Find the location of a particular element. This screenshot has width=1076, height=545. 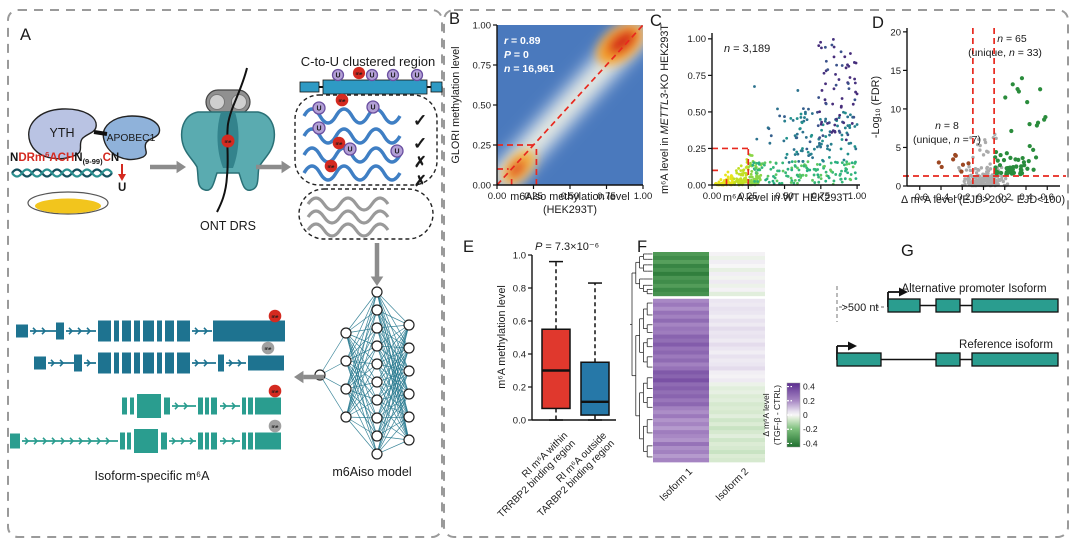

seq-red2: ACH is located at coordinates (61, 158).